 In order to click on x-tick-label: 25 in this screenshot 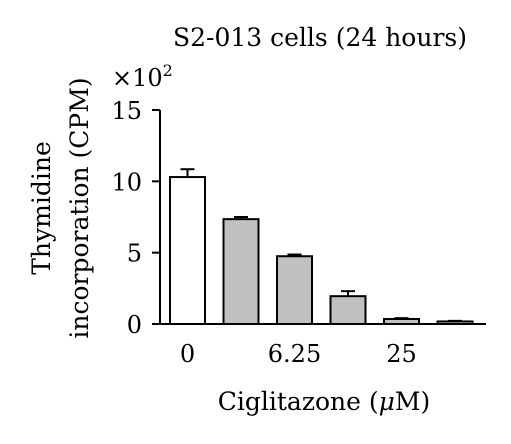, I will do `click(401, 354)`.